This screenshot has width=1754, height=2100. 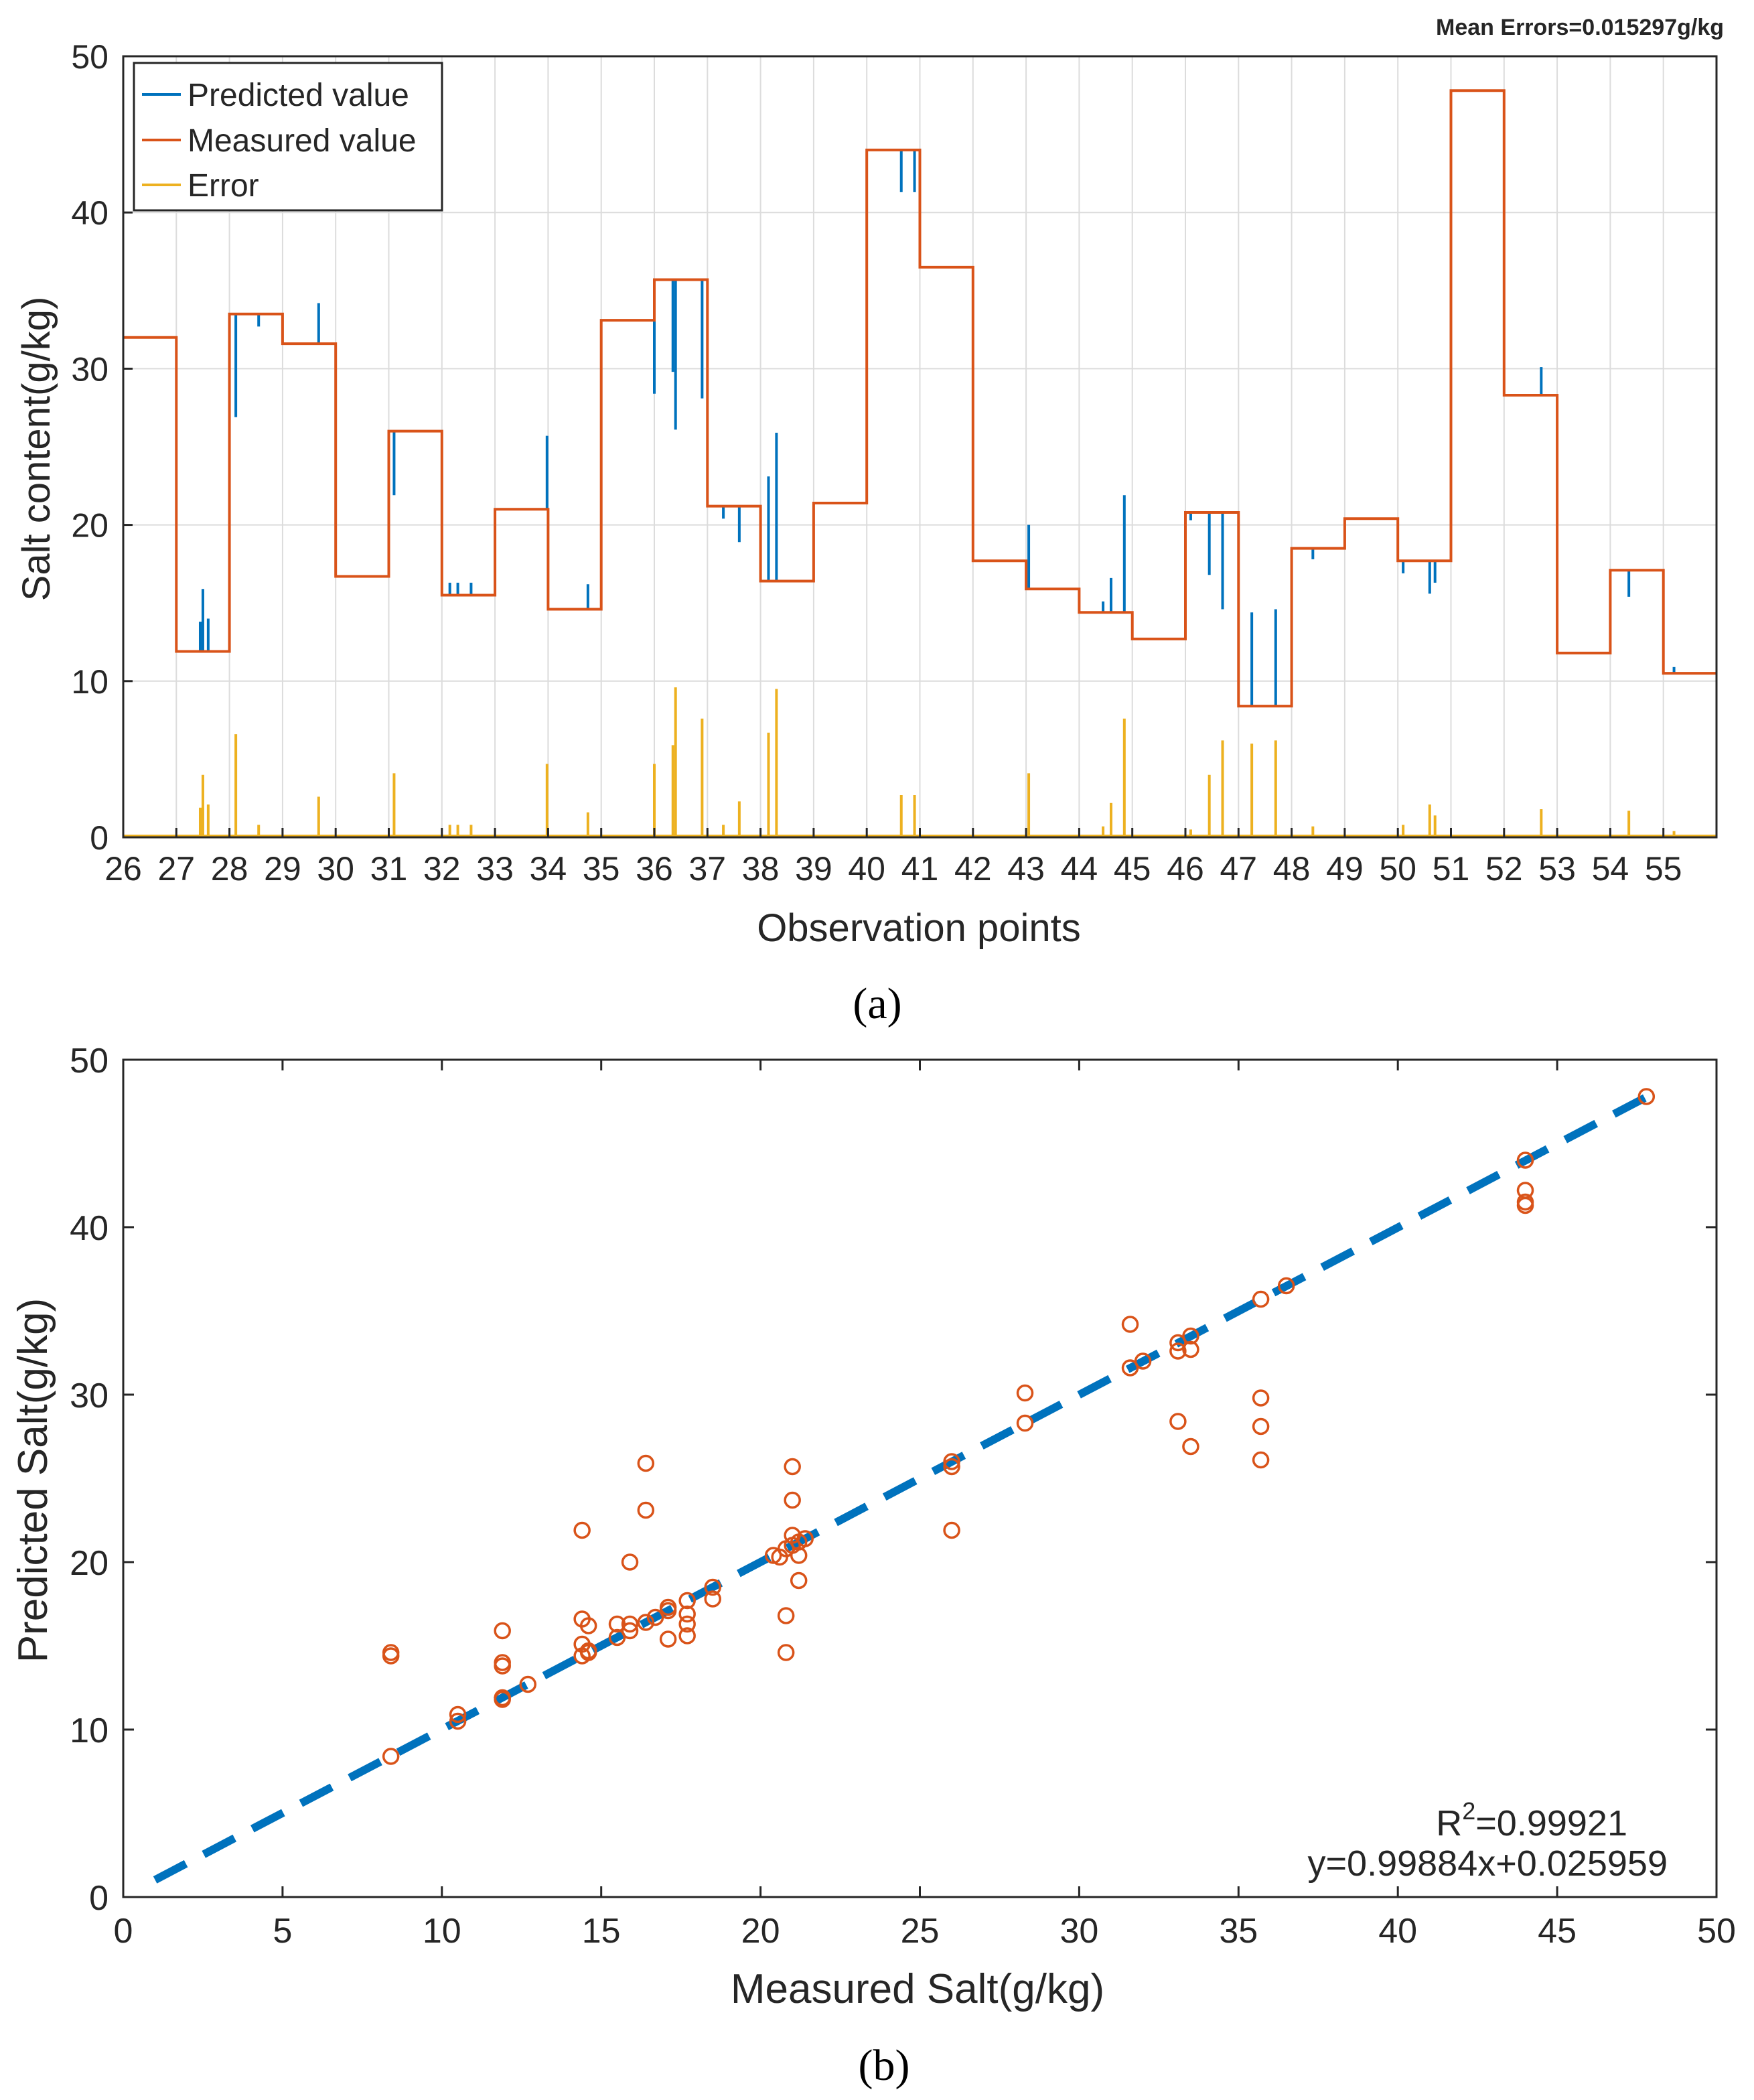 What do you see at coordinates (1557, 1932) in the screenshot?
I see `x-tick-label: 45` at bounding box center [1557, 1932].